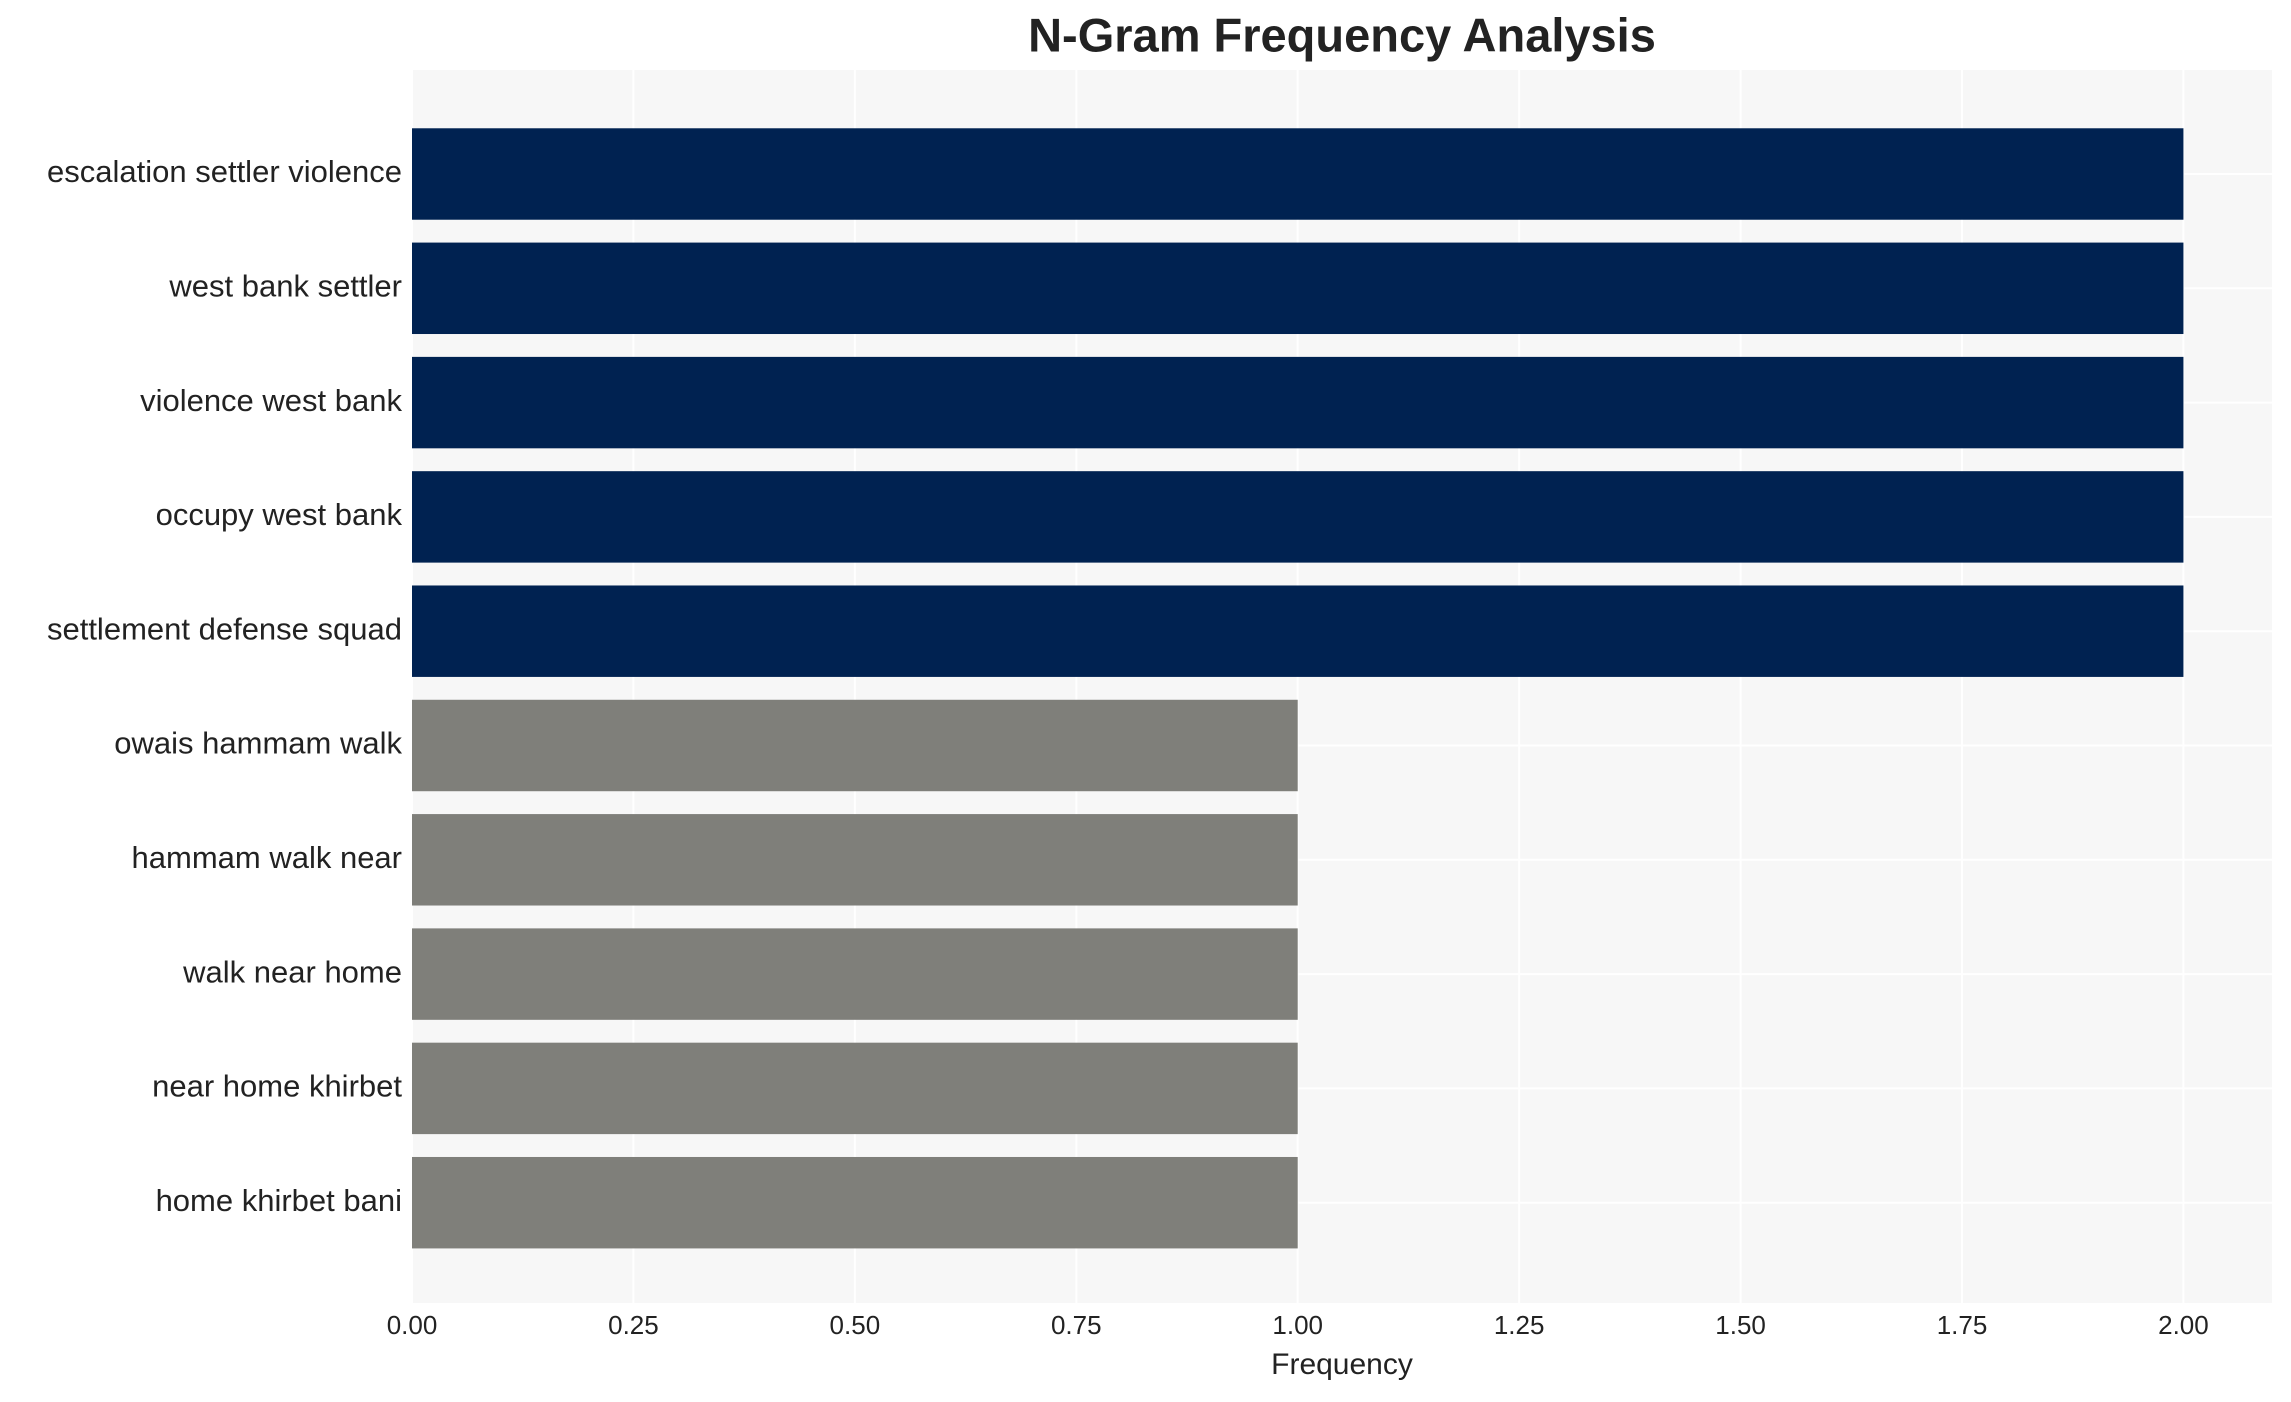 The height and width of the screenshot is (1402, 2291). What do you see at coordinates (412, 1325) in the screenshot?
I see `x-tick-label: 0.00` at bounding box center [412, 1325].